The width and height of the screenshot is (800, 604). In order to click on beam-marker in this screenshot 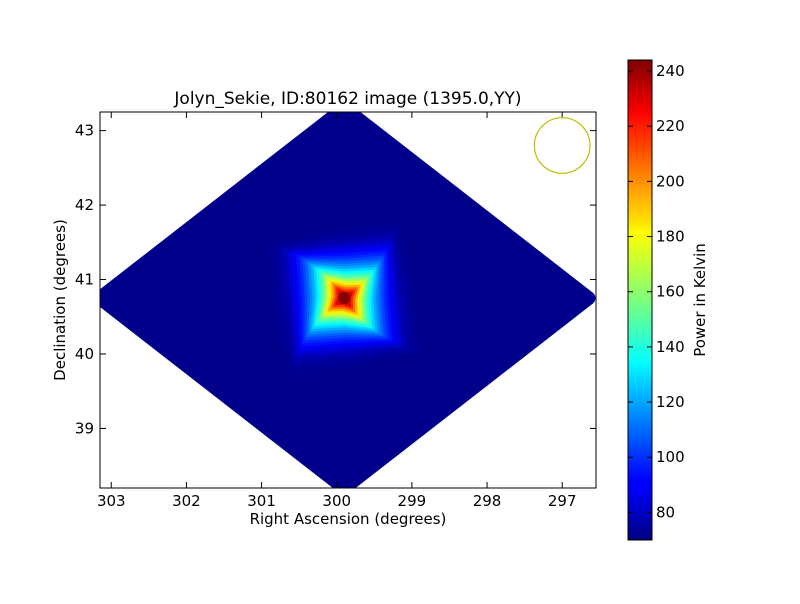, I will do `click(562, 145)`.